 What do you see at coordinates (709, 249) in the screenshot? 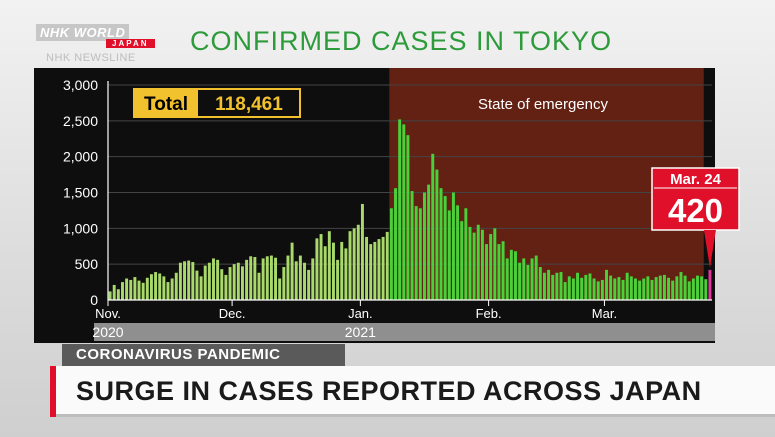
I see `latest-callout-pointer` at bounding box center [709, 249].